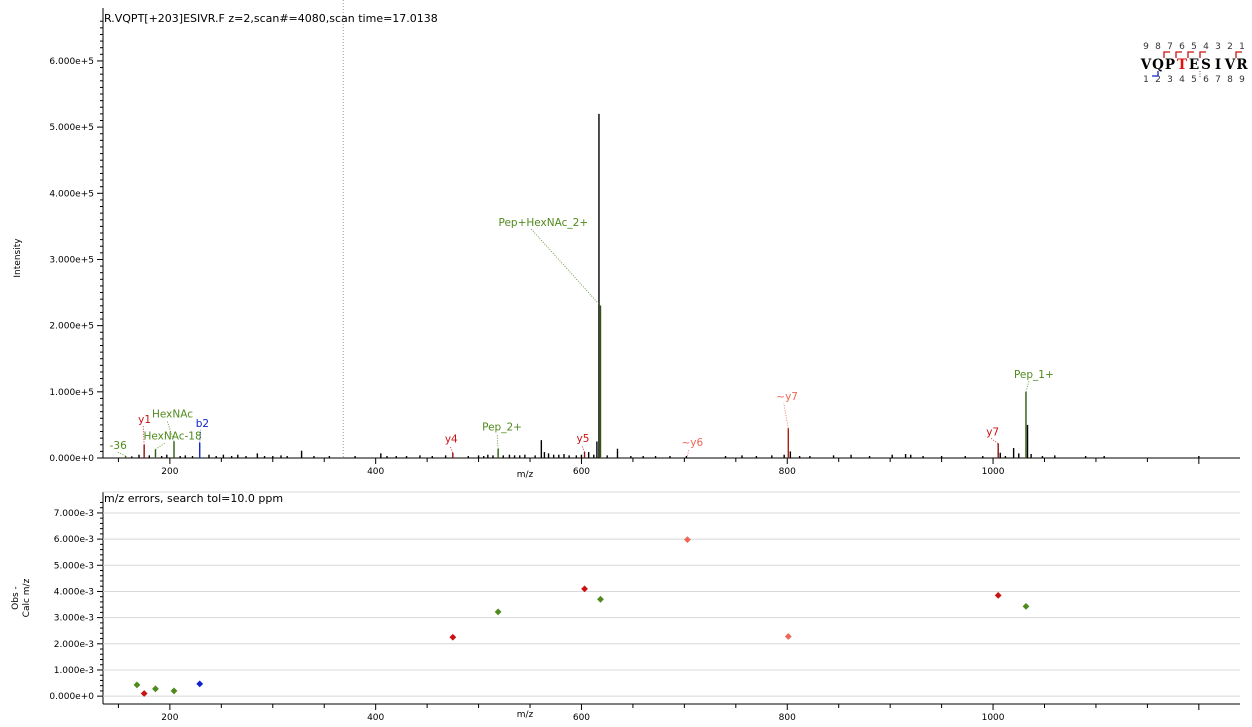  I want to click on peak-annotation-label: ~y7, so click(787, 397).